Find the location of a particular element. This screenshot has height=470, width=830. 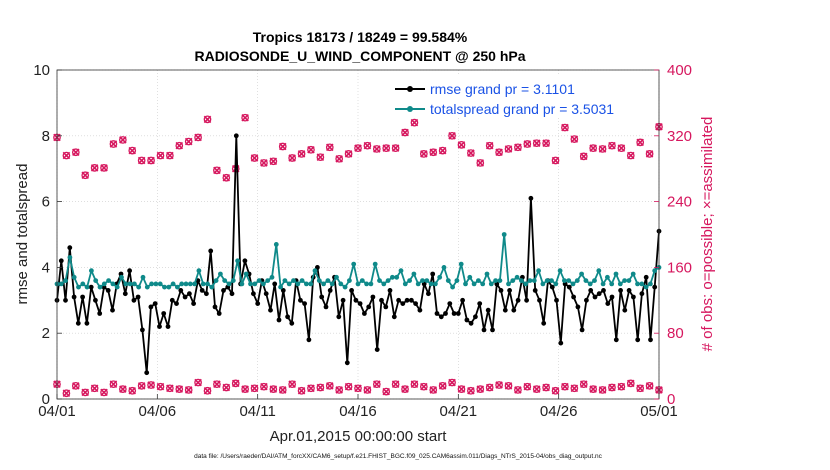

y-axis-label-left: rmse and totalspread is located at coordinates (22, 234).